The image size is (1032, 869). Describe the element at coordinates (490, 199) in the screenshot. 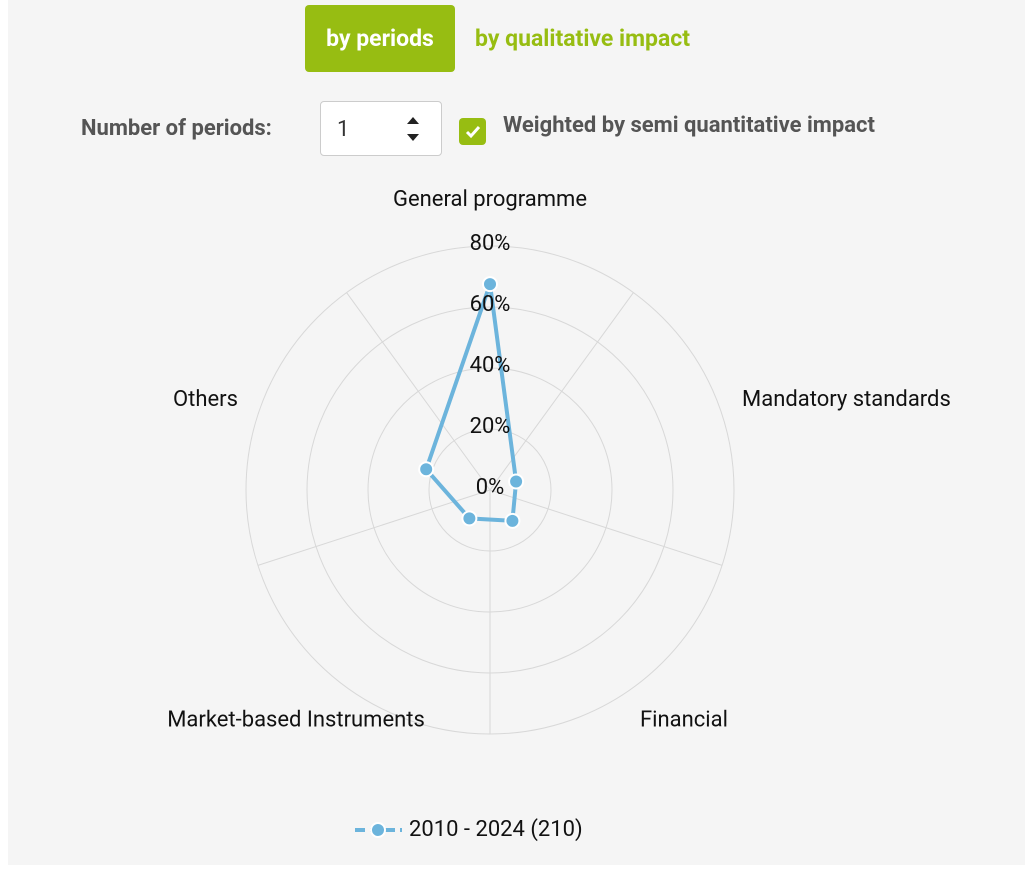

I see `category-label: General programme` at that location.